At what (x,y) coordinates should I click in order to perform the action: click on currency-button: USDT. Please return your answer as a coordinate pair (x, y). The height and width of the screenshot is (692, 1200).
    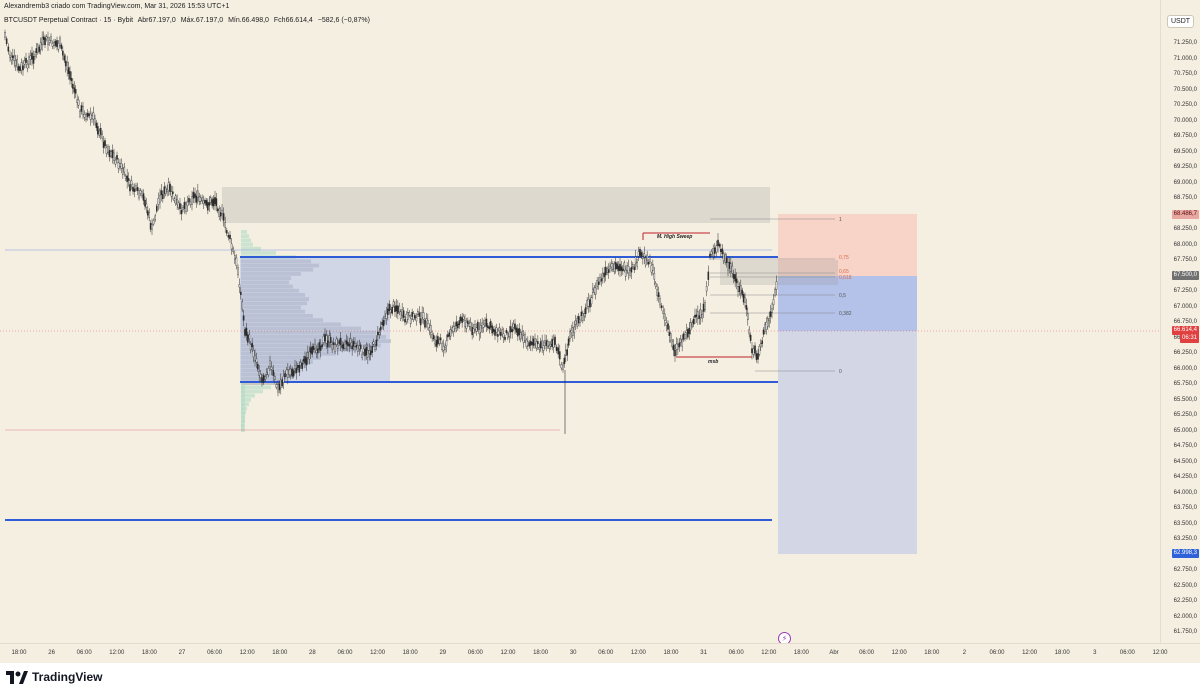
    Looking at the image, I should click on (1181, 21).